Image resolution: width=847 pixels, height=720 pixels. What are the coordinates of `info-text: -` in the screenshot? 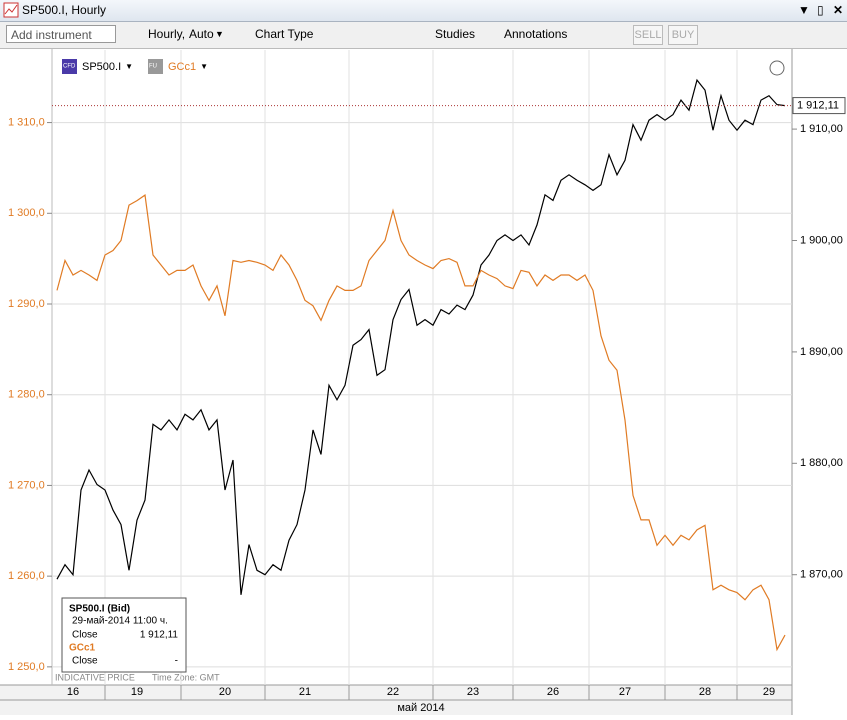 It's located at (176, 661).